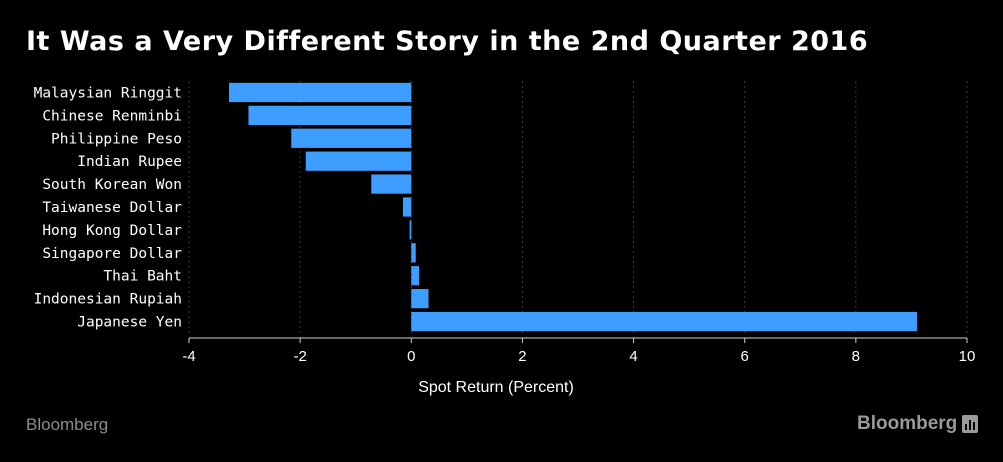 Image resolution: width=1003 pixels, height=462 pixels. Describe the element at coordinates (411, 356) in the screenshot. I see `x-tick-label: 0` at that location.